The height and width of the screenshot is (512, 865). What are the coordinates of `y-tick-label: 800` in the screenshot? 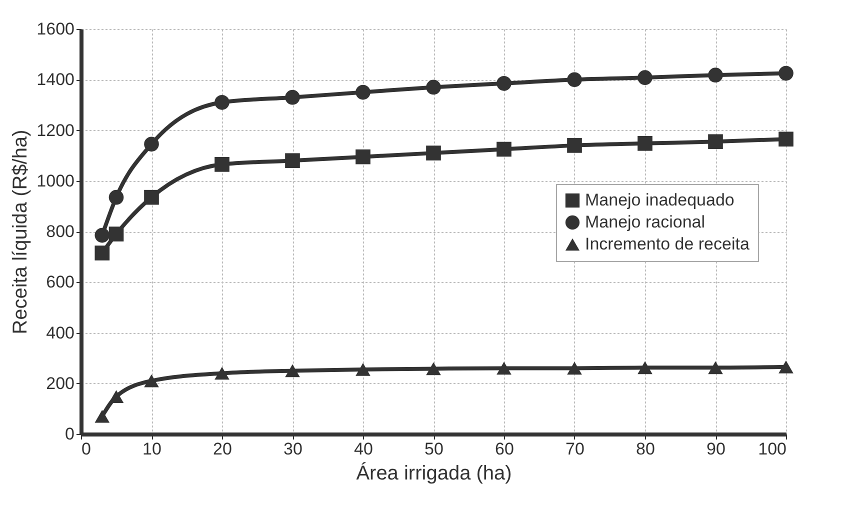 It's located at (60, 231).